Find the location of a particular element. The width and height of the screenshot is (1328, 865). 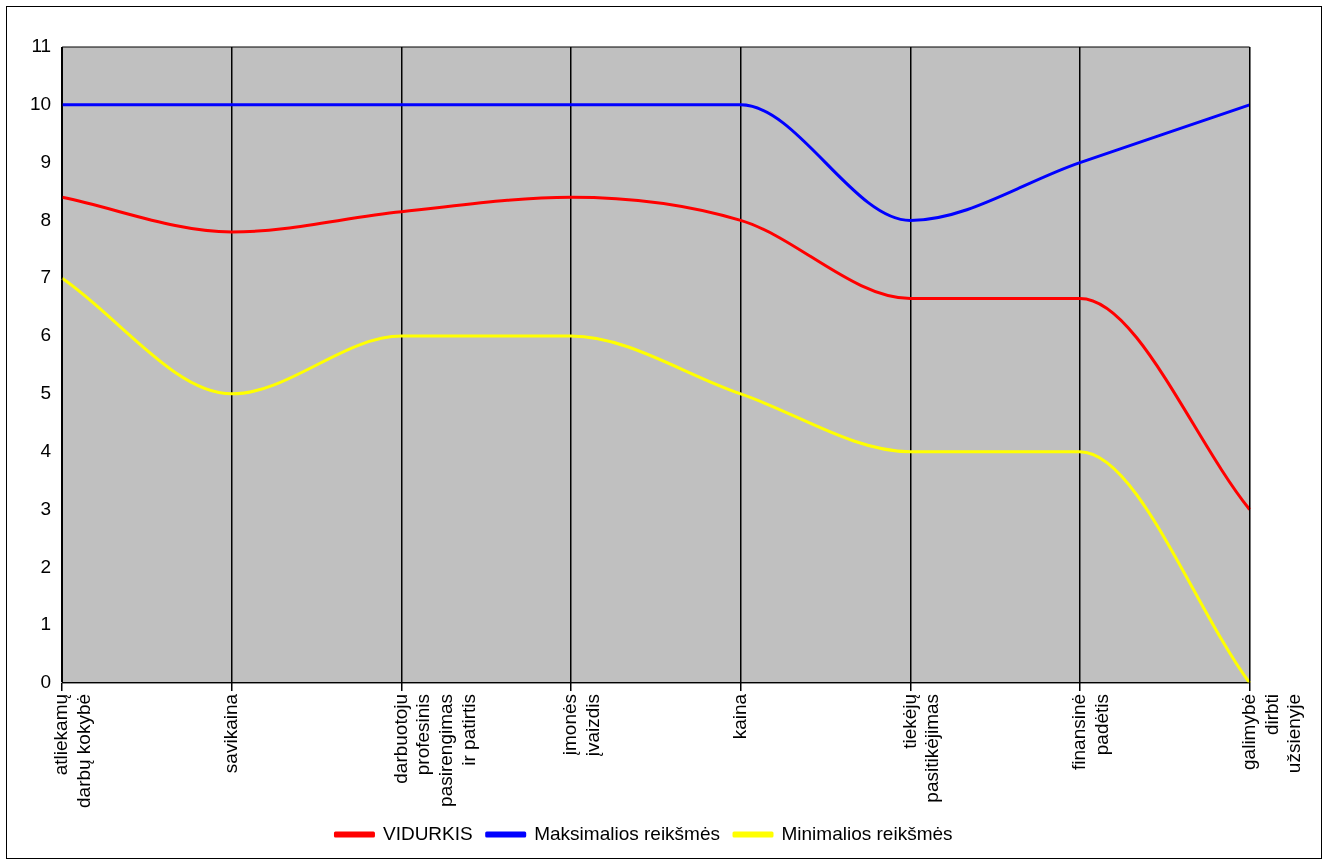

y-tick-label: 8 is located at coordinates (46, 219).